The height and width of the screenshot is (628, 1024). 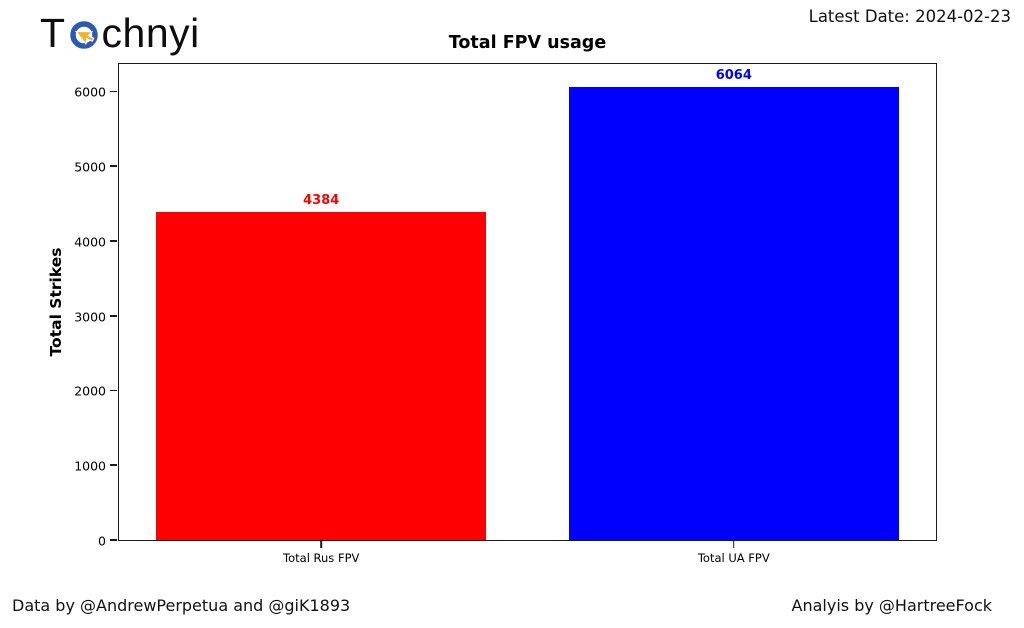 What do you see at coordinates (321, 201) in the screenshot?
I see `bar-value-label: 4384` at bounding box center [321, 201].